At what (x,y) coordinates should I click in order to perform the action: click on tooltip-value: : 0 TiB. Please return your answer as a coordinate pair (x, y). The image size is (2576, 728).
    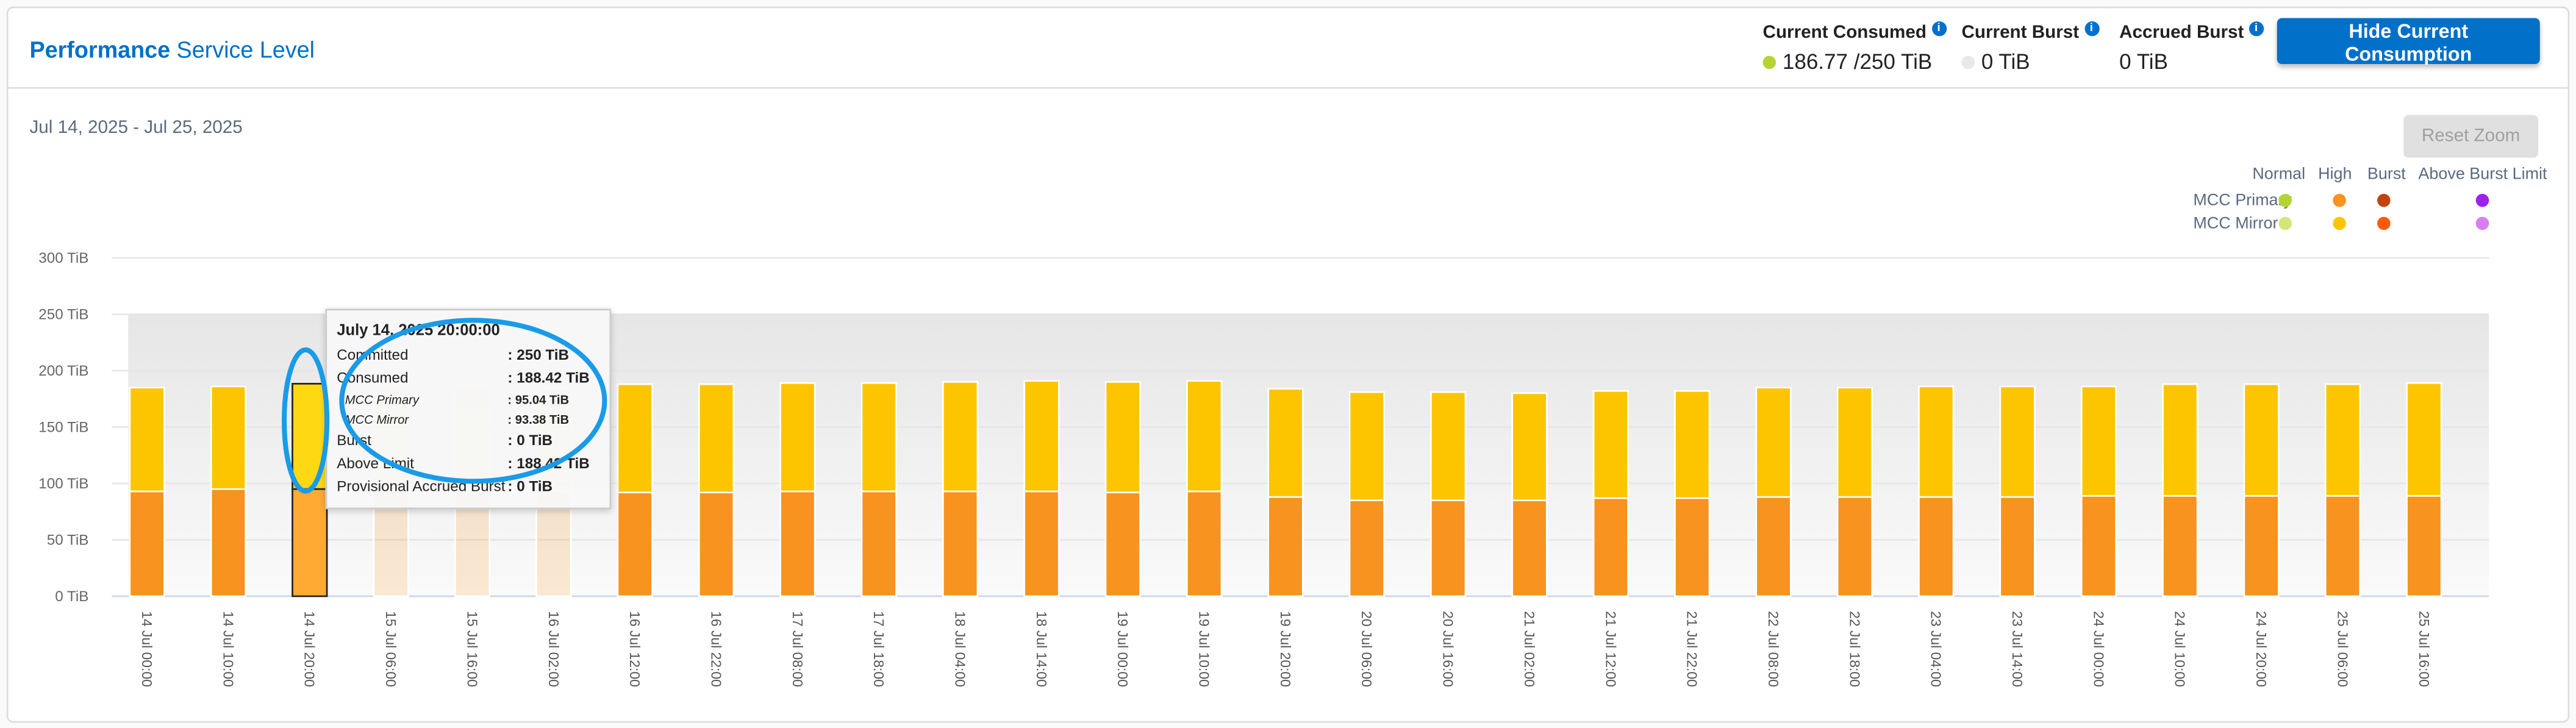
    Looking at the image, I should click on (530, 485).